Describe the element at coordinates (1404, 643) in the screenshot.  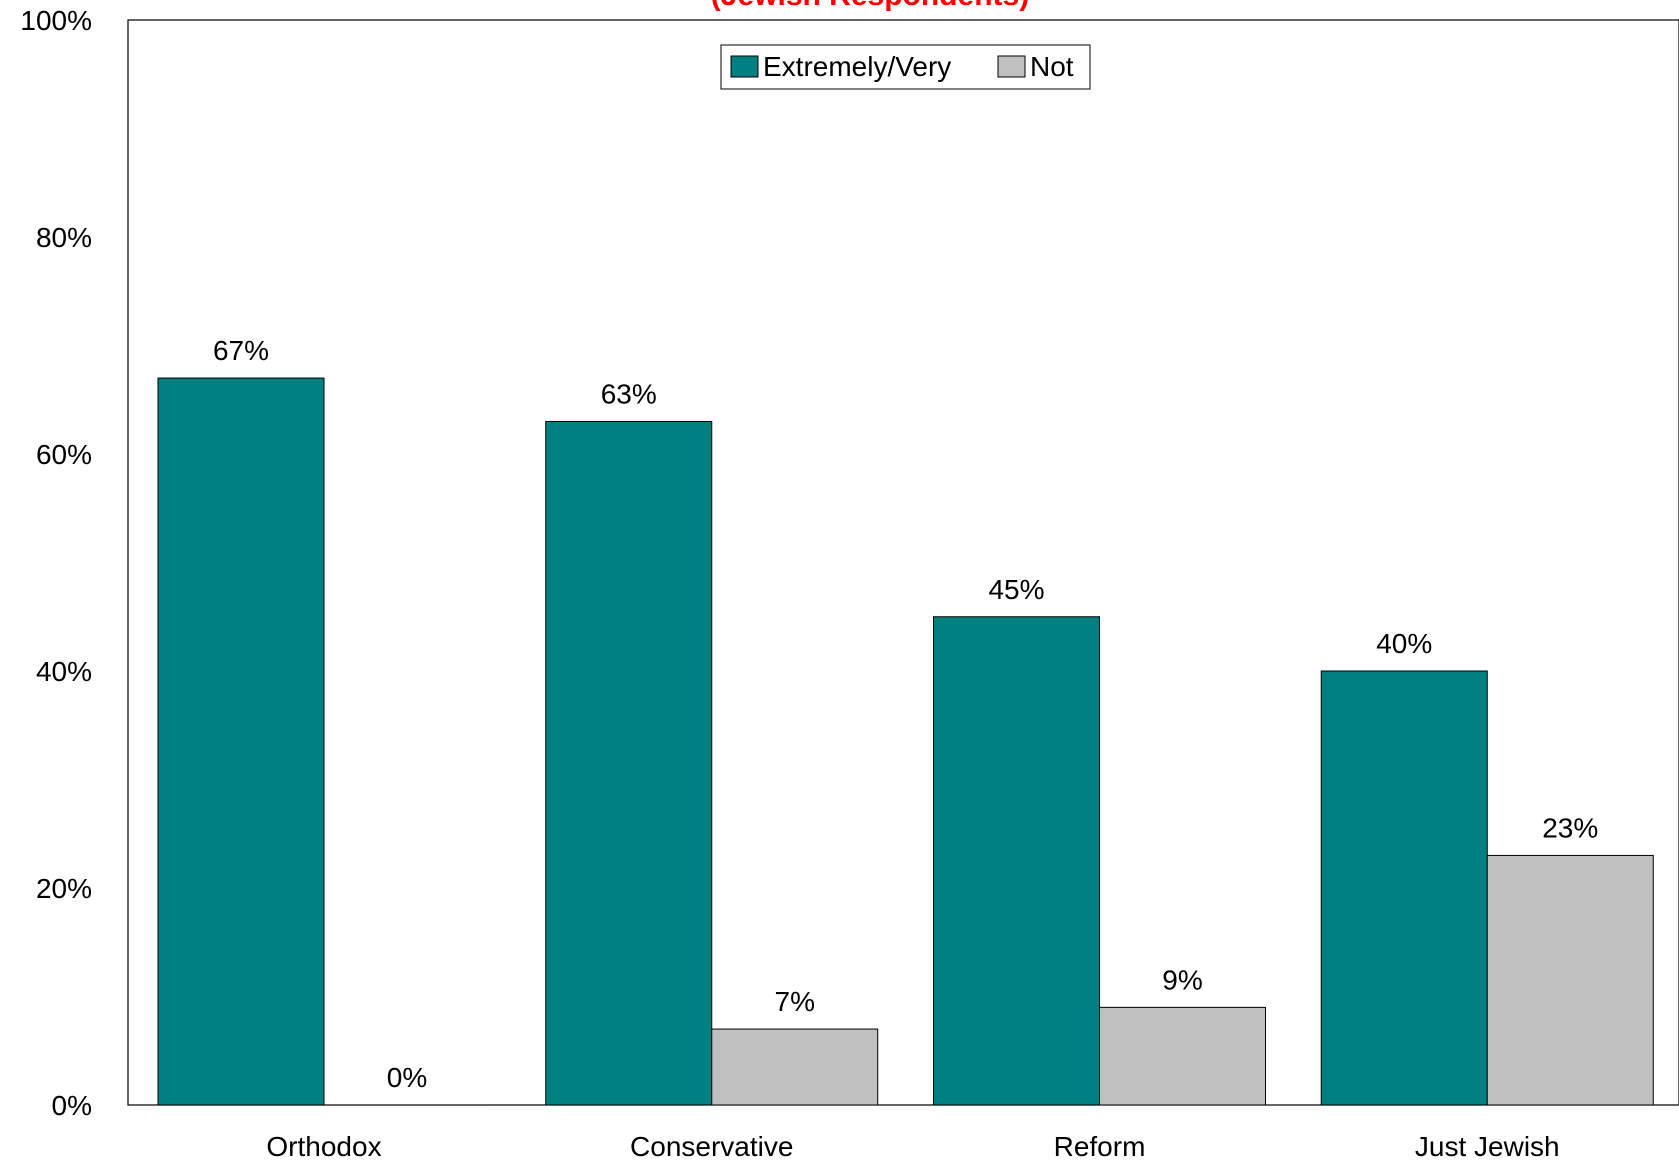
I see `data-label: 40%` at that location.